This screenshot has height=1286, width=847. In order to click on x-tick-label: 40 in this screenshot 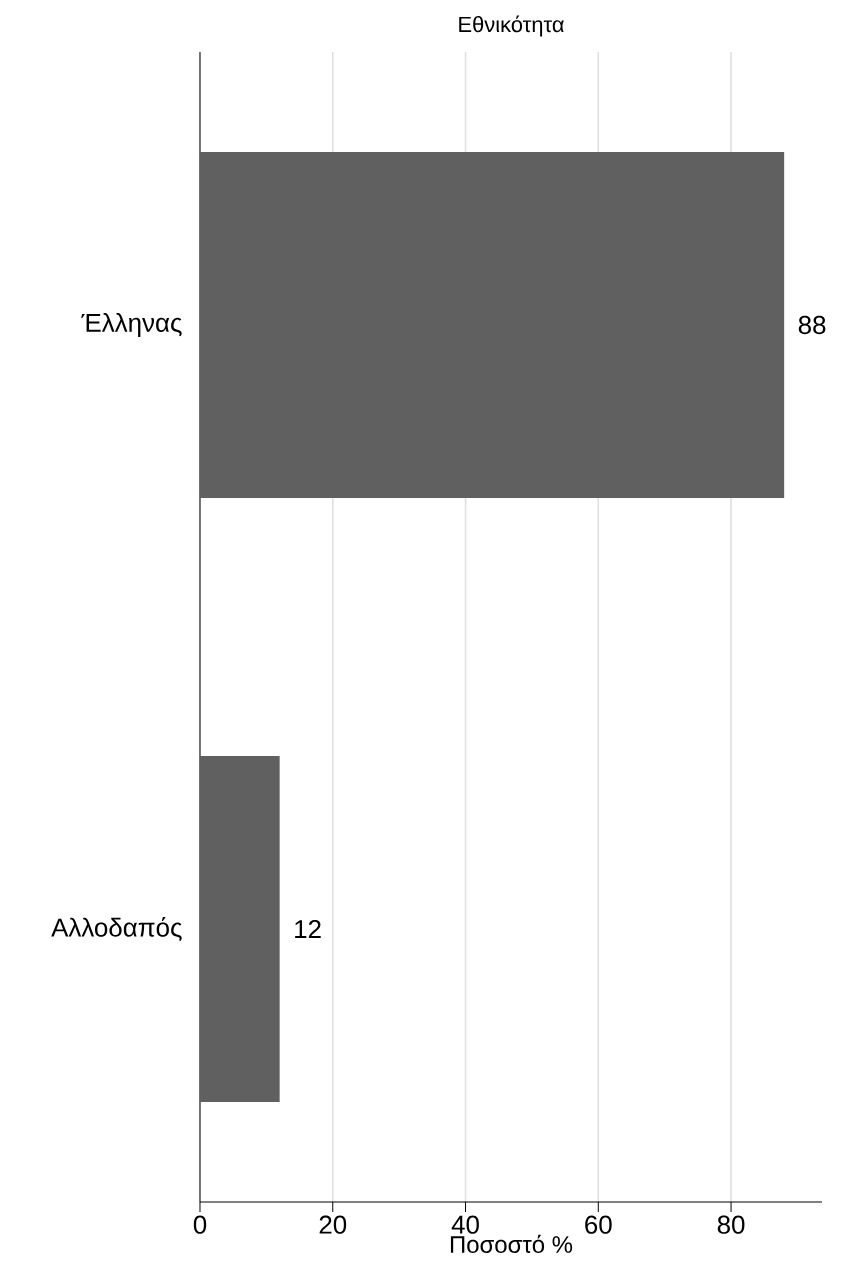, I will do `click(465, 1224)`.